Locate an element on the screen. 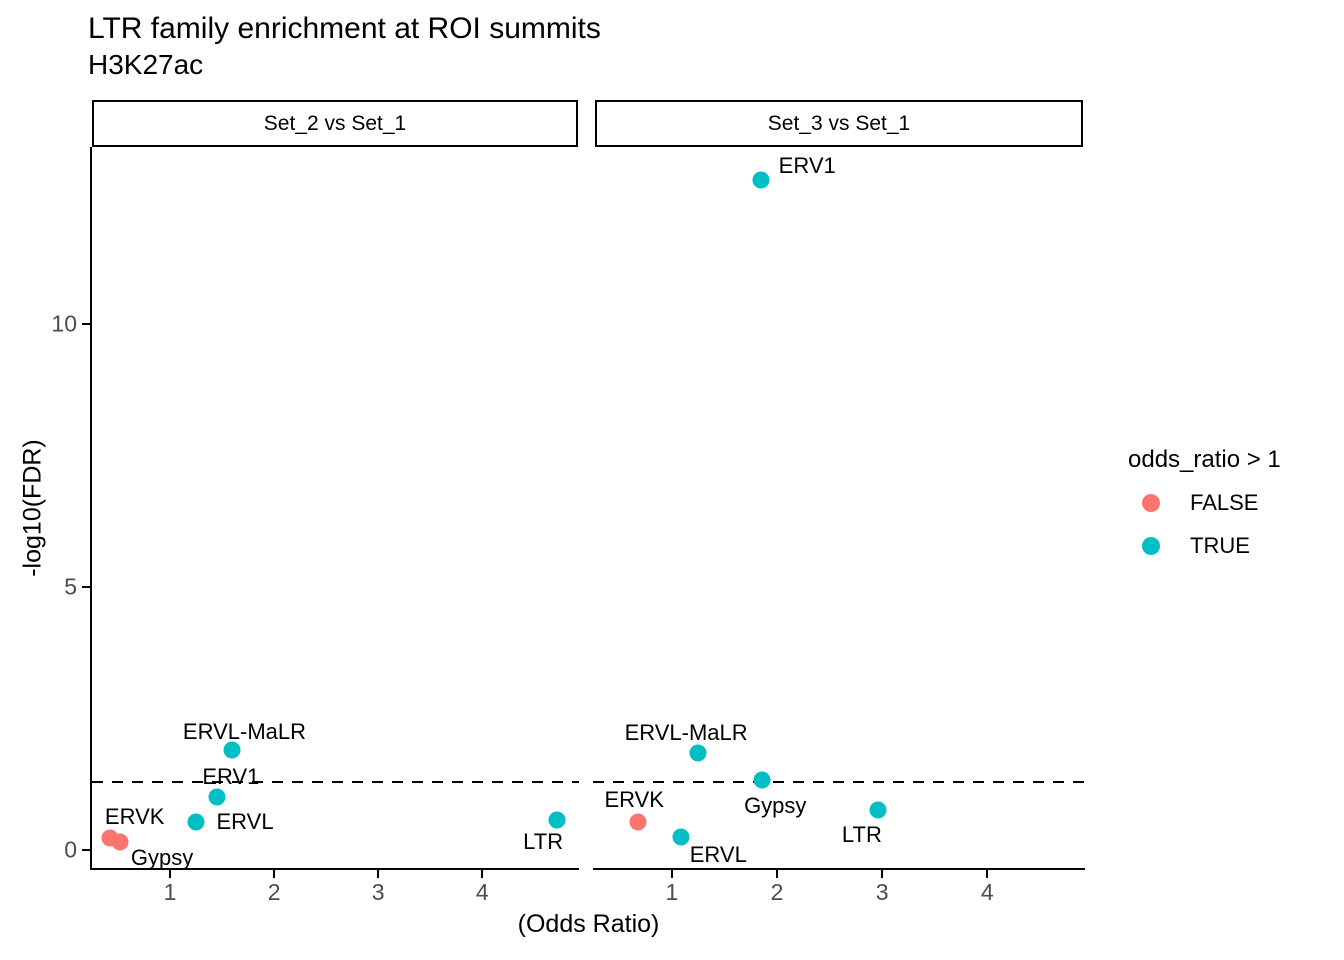 Image resolution: width=1344 pixels, height=960 pixels. y-axis-tick-label-10: 10 is located at coordinates (64, 323).